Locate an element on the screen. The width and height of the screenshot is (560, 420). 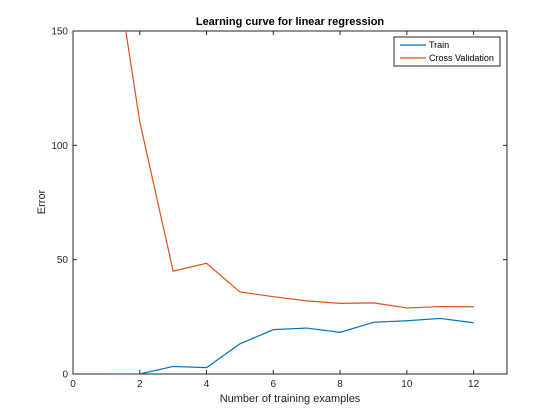
y-tick-label: 50 is located at coordinates (63, 260).